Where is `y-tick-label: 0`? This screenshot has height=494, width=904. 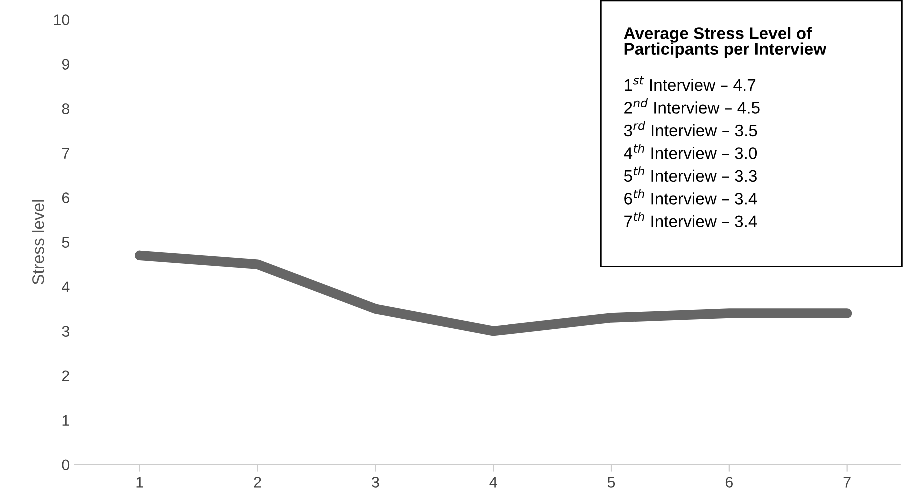
y-tick-label: 0 is located at coordinates (66, 465).